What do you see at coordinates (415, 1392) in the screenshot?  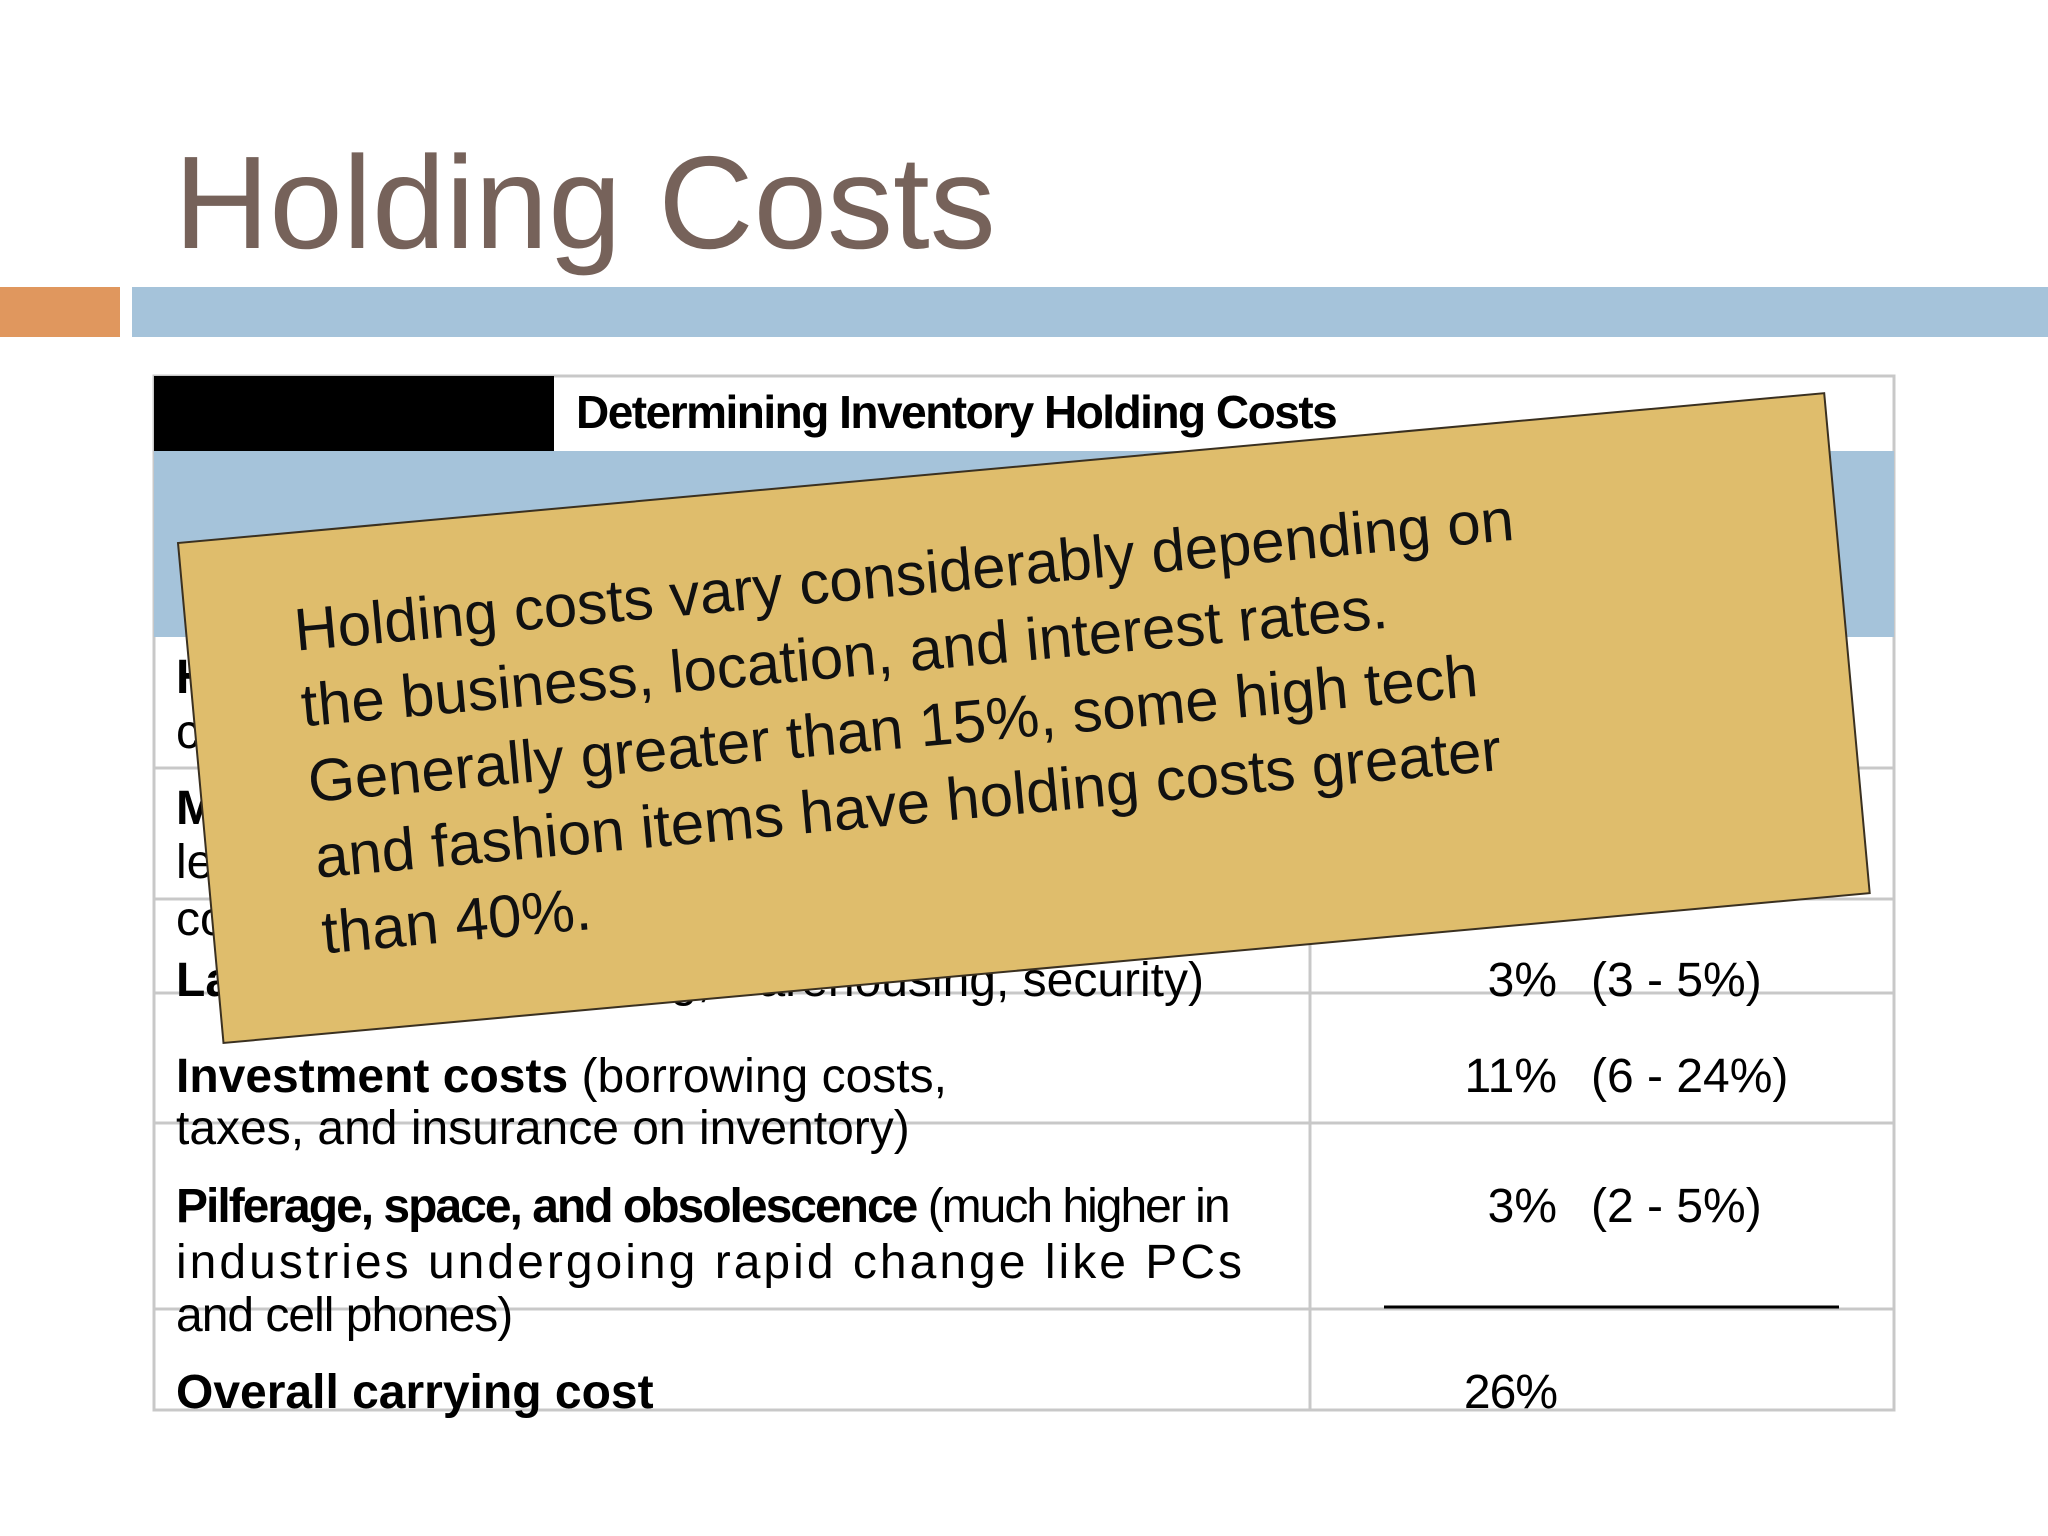 I see `row-label: Overall carrying cost` at bounding box center [415, 1392].